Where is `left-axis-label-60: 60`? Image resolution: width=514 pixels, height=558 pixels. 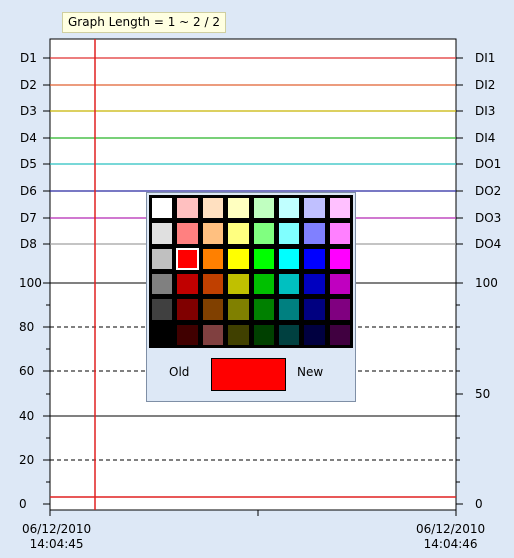
left-axis-label-60: 60 is located at coordinates (26, 371).